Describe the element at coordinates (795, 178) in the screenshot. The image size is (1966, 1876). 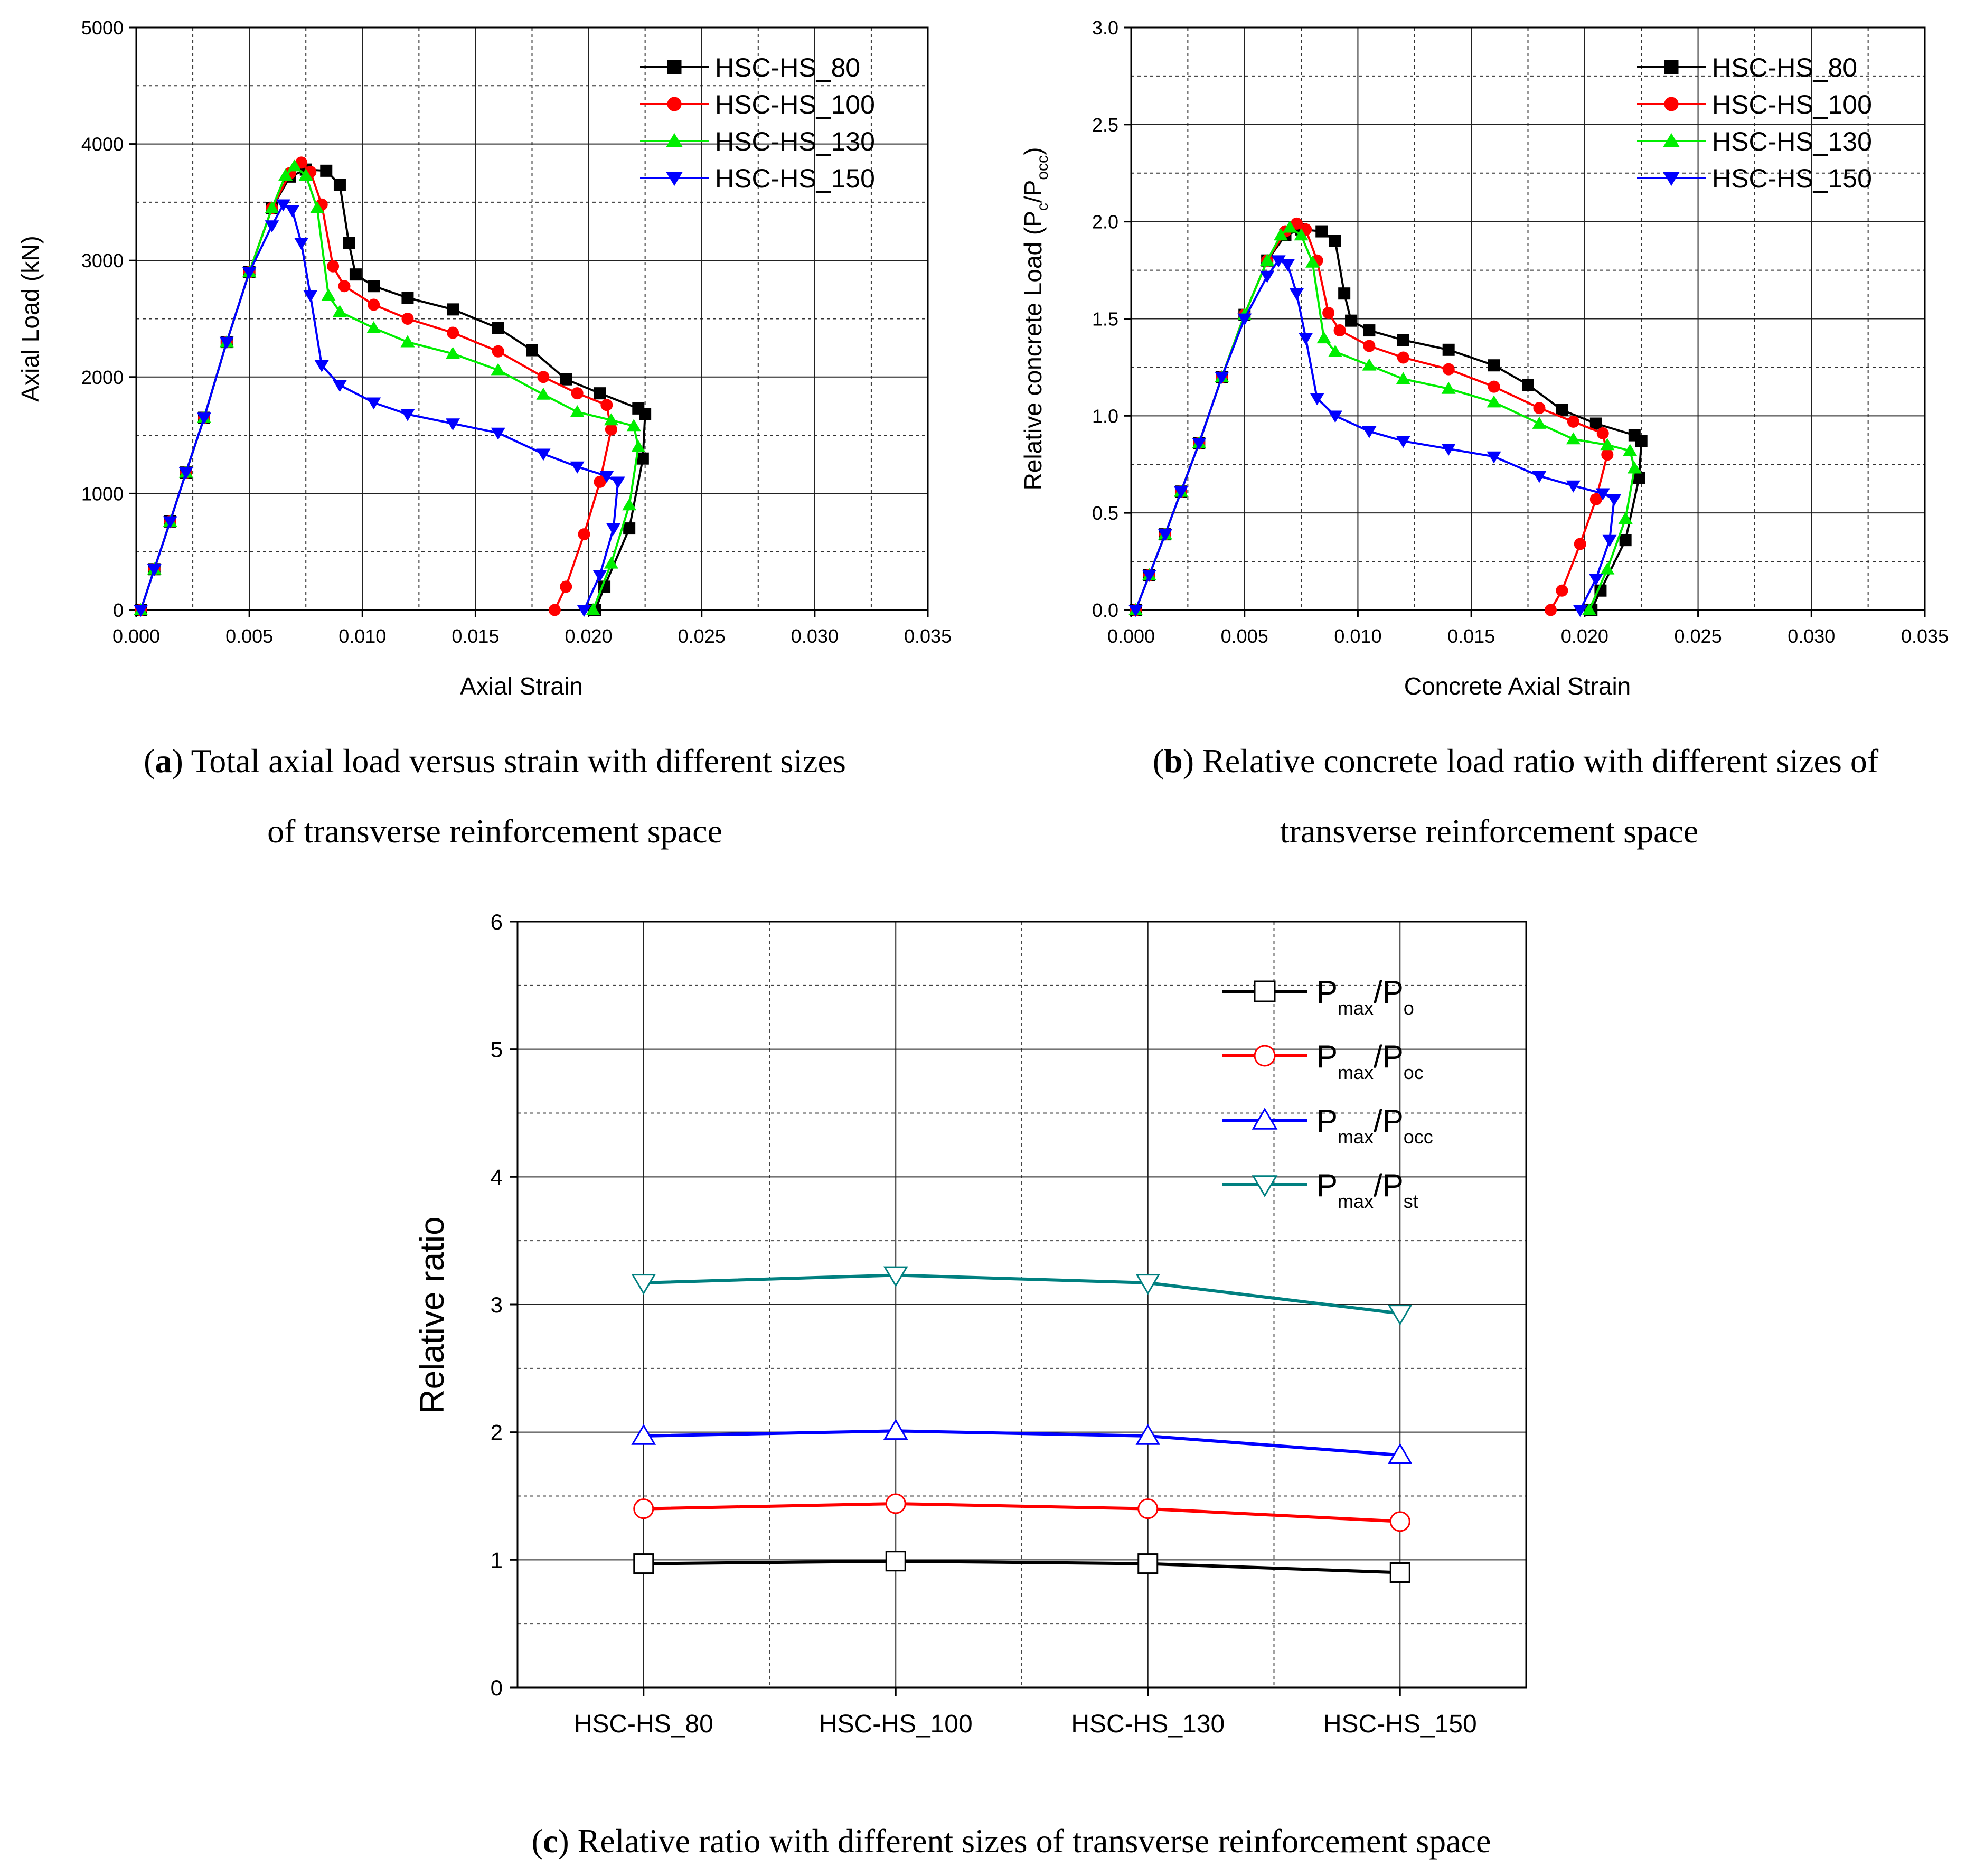
I see `legend-label: HSC-HS_150` at that location.